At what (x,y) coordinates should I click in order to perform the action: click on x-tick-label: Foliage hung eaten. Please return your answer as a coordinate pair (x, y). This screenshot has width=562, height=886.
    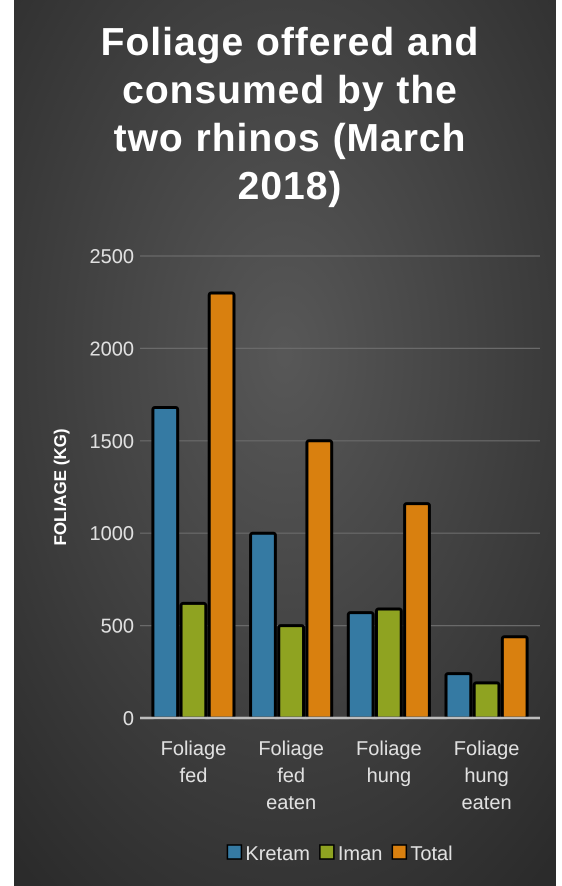
    Looking at the image, I should click on (487, 776).